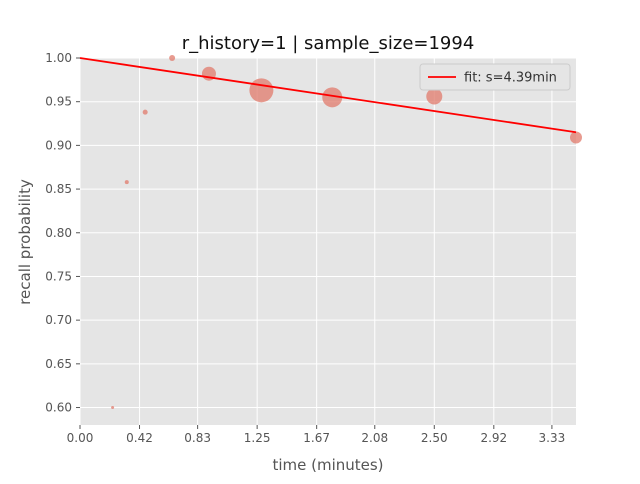 The height and width of the screenshot is (484, 640). Describe the element at coordinates (510, 78) in the screenshot. I see `legend-label: fit: s=4.39min` at that location.